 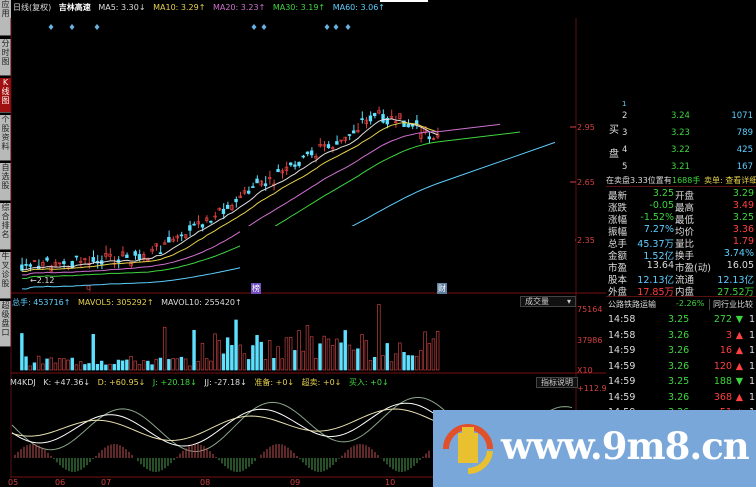 What do you see at coordinates (442, 288) in the screenshot?
I see `event-marker: 财` at bounding box center [442, 288].